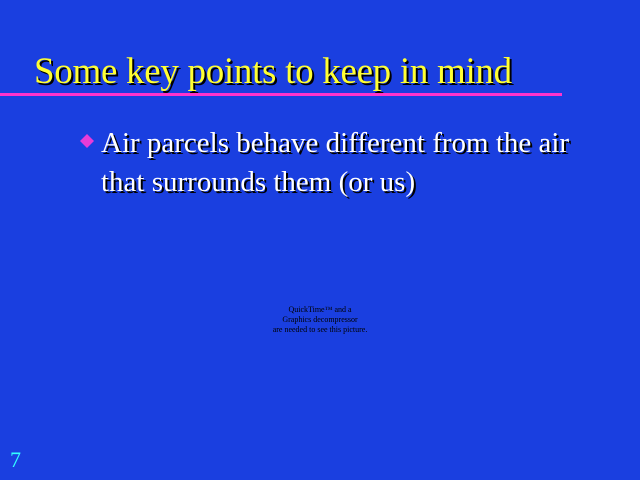  I want to click on placeholder-line-2: Graphics decompressor, so click(320, 319).